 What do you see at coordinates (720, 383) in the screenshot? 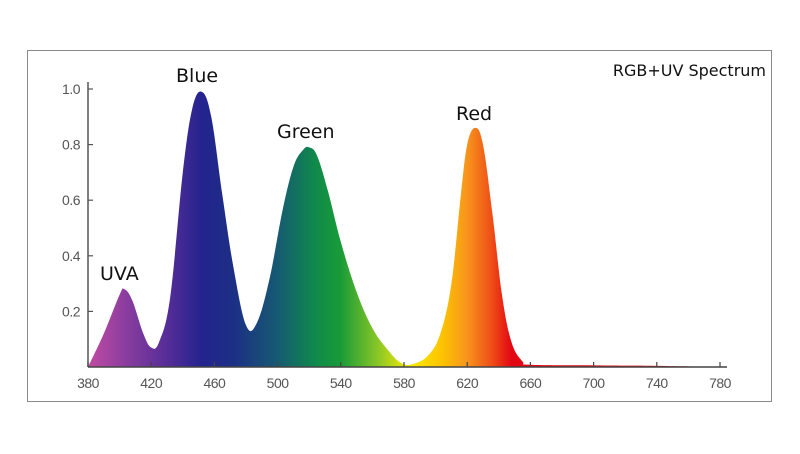
I see `x-tick-label: 780` at bounding box center [720, 383].